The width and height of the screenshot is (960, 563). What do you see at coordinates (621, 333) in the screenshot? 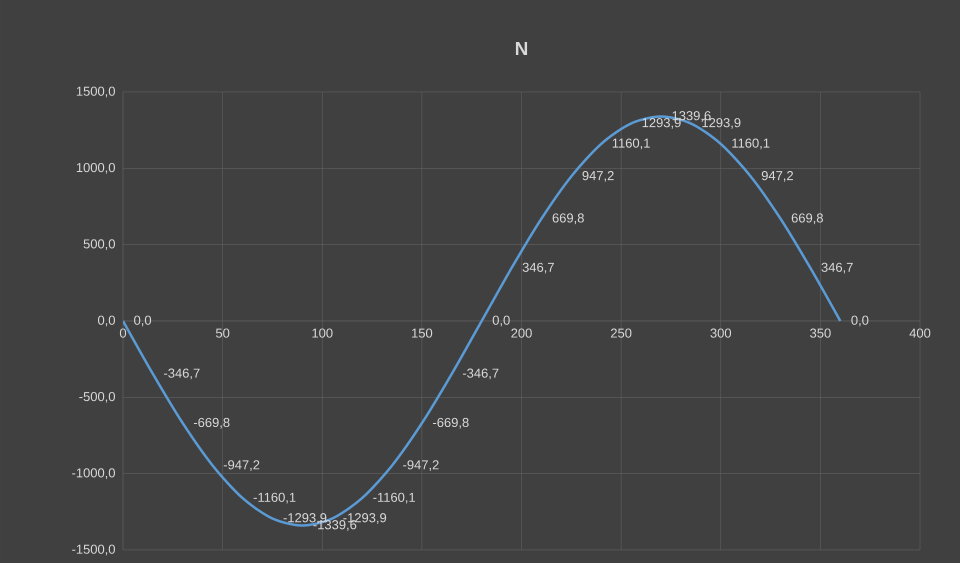
I see `x-tick-label: 250` at bounding box center [621, 333].